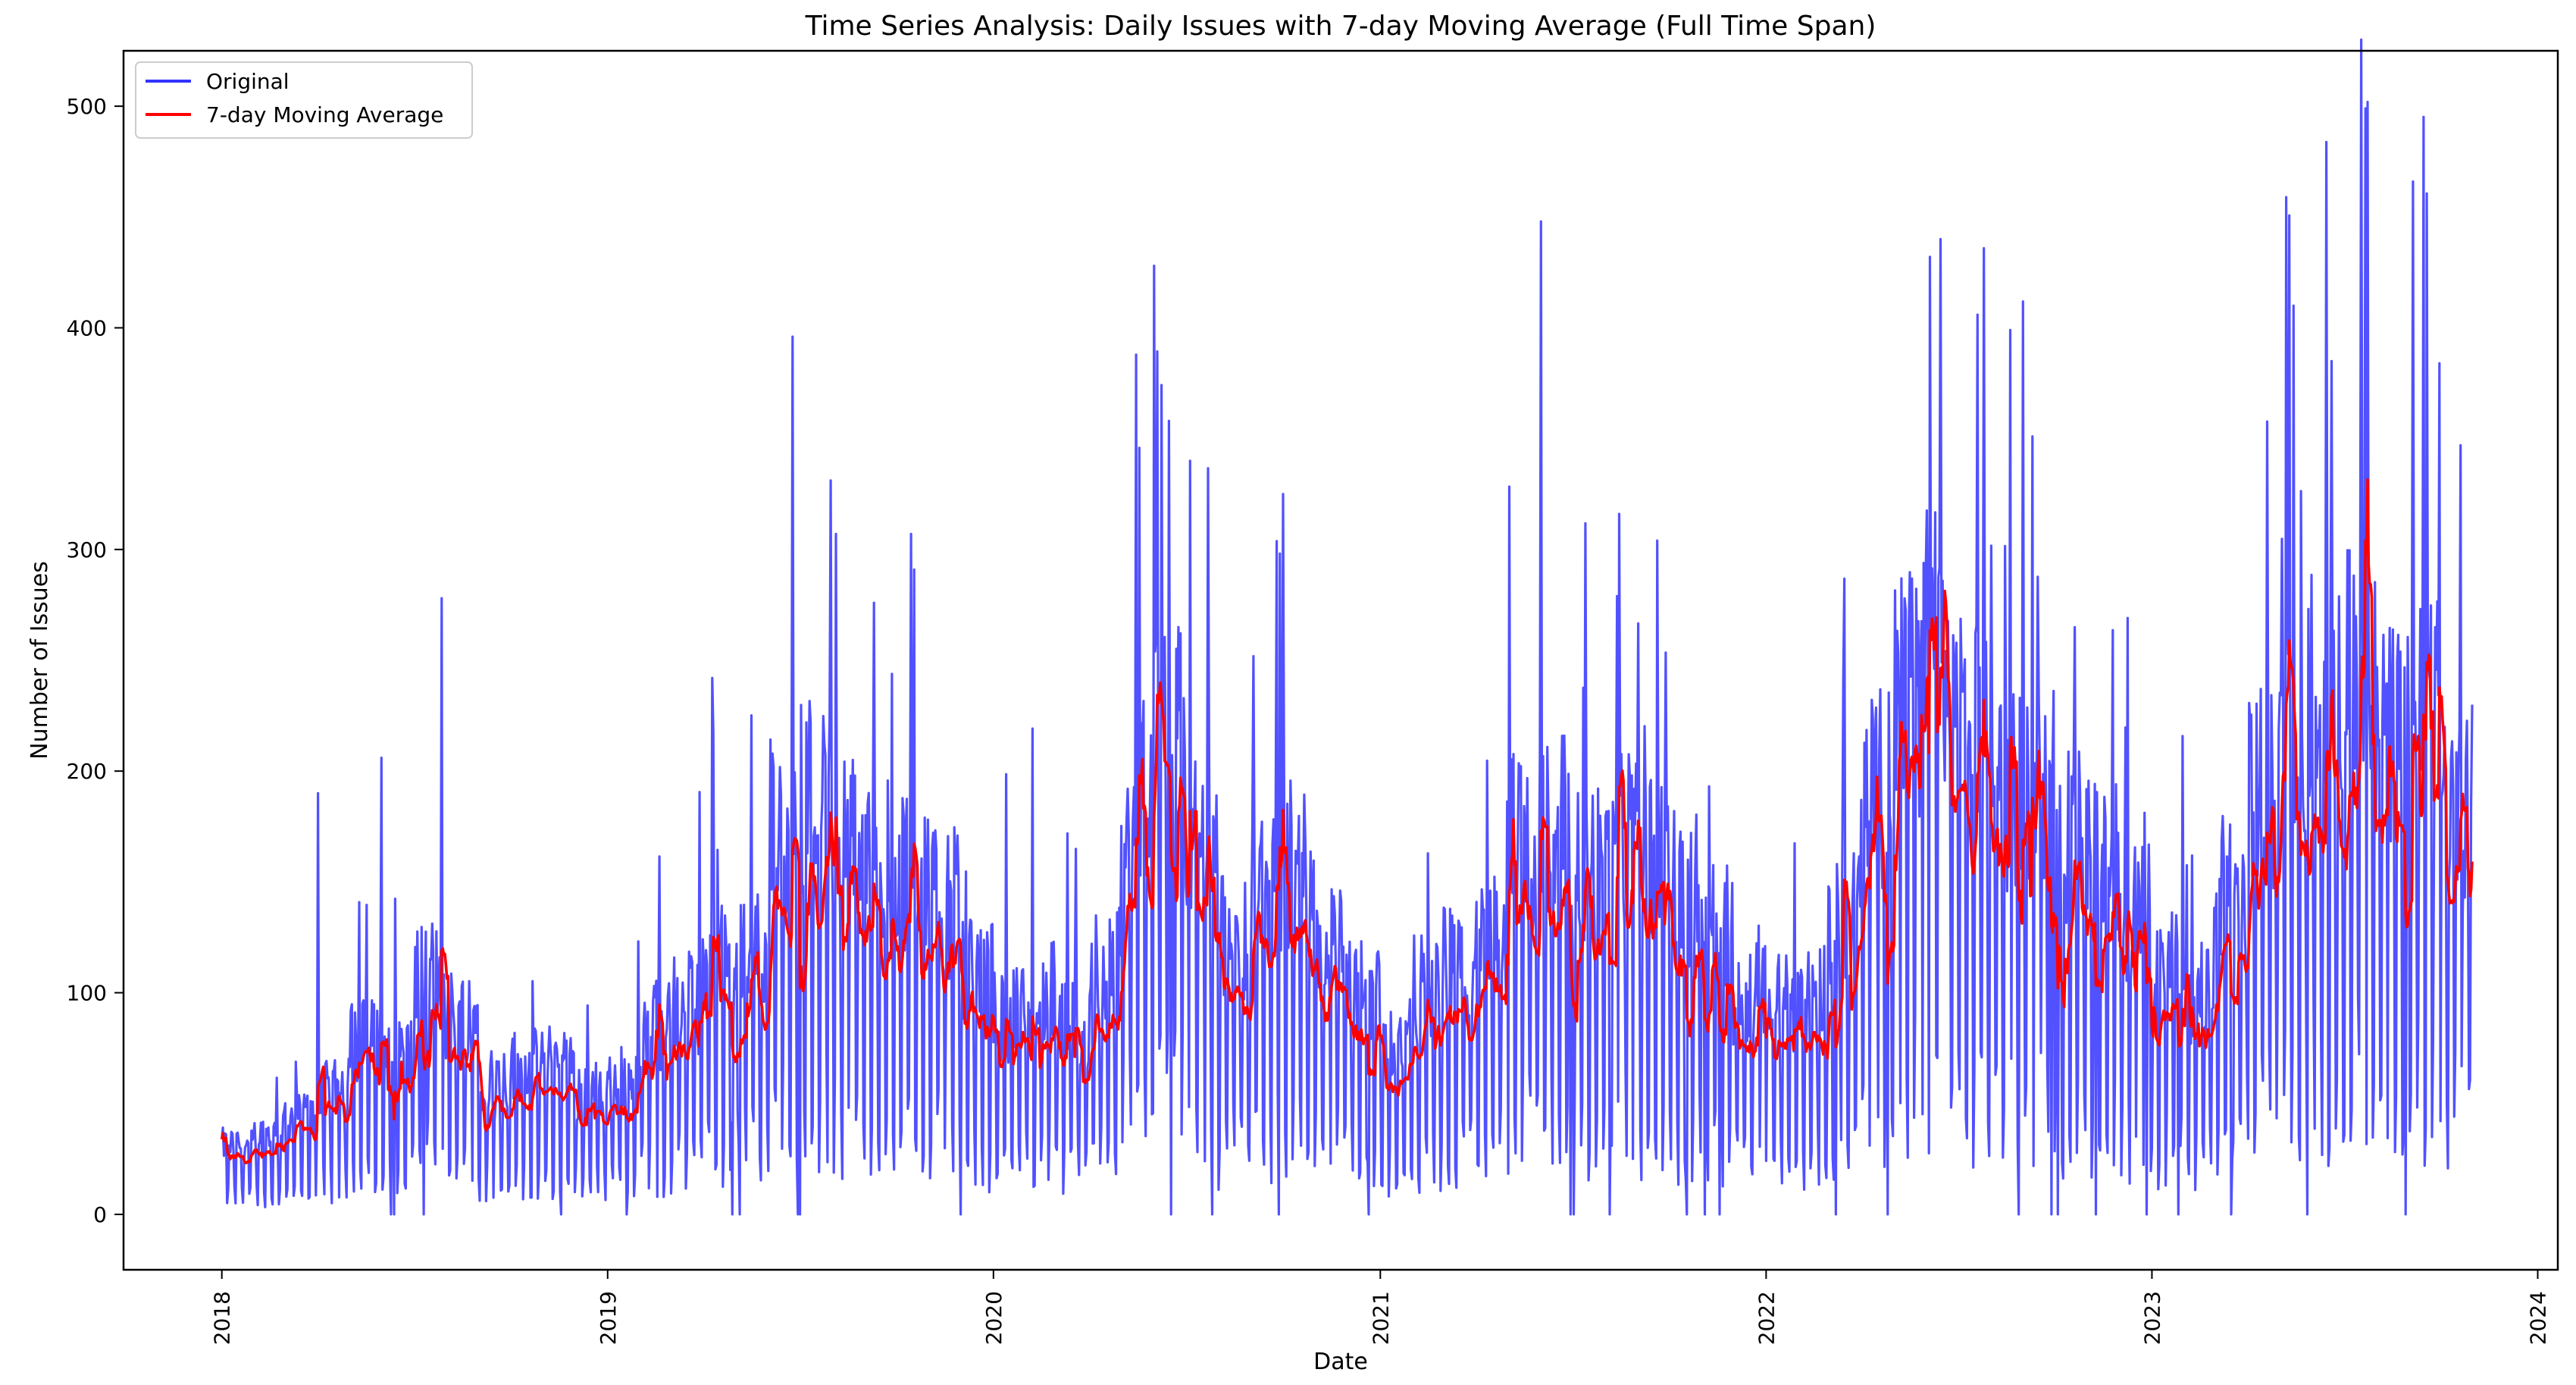 The height and width of the screenshot is (1385, 2576). Describe the element at coordinates (87, 107) in the screenshot. I see `y-tick-label-500: 500` at that location.